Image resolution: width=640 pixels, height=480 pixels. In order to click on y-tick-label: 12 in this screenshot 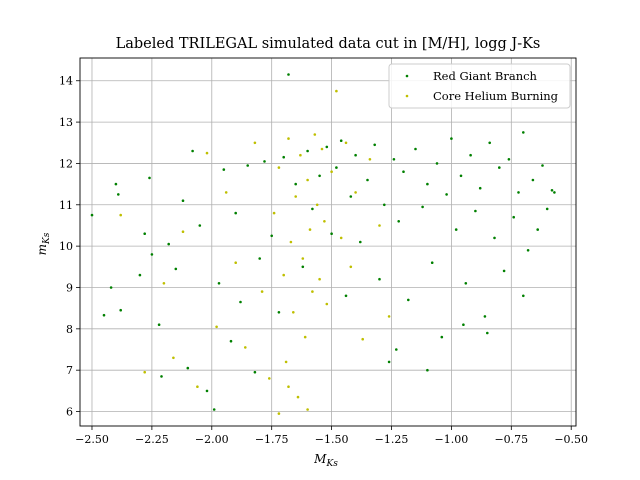, I will do `click(66, 163)`.